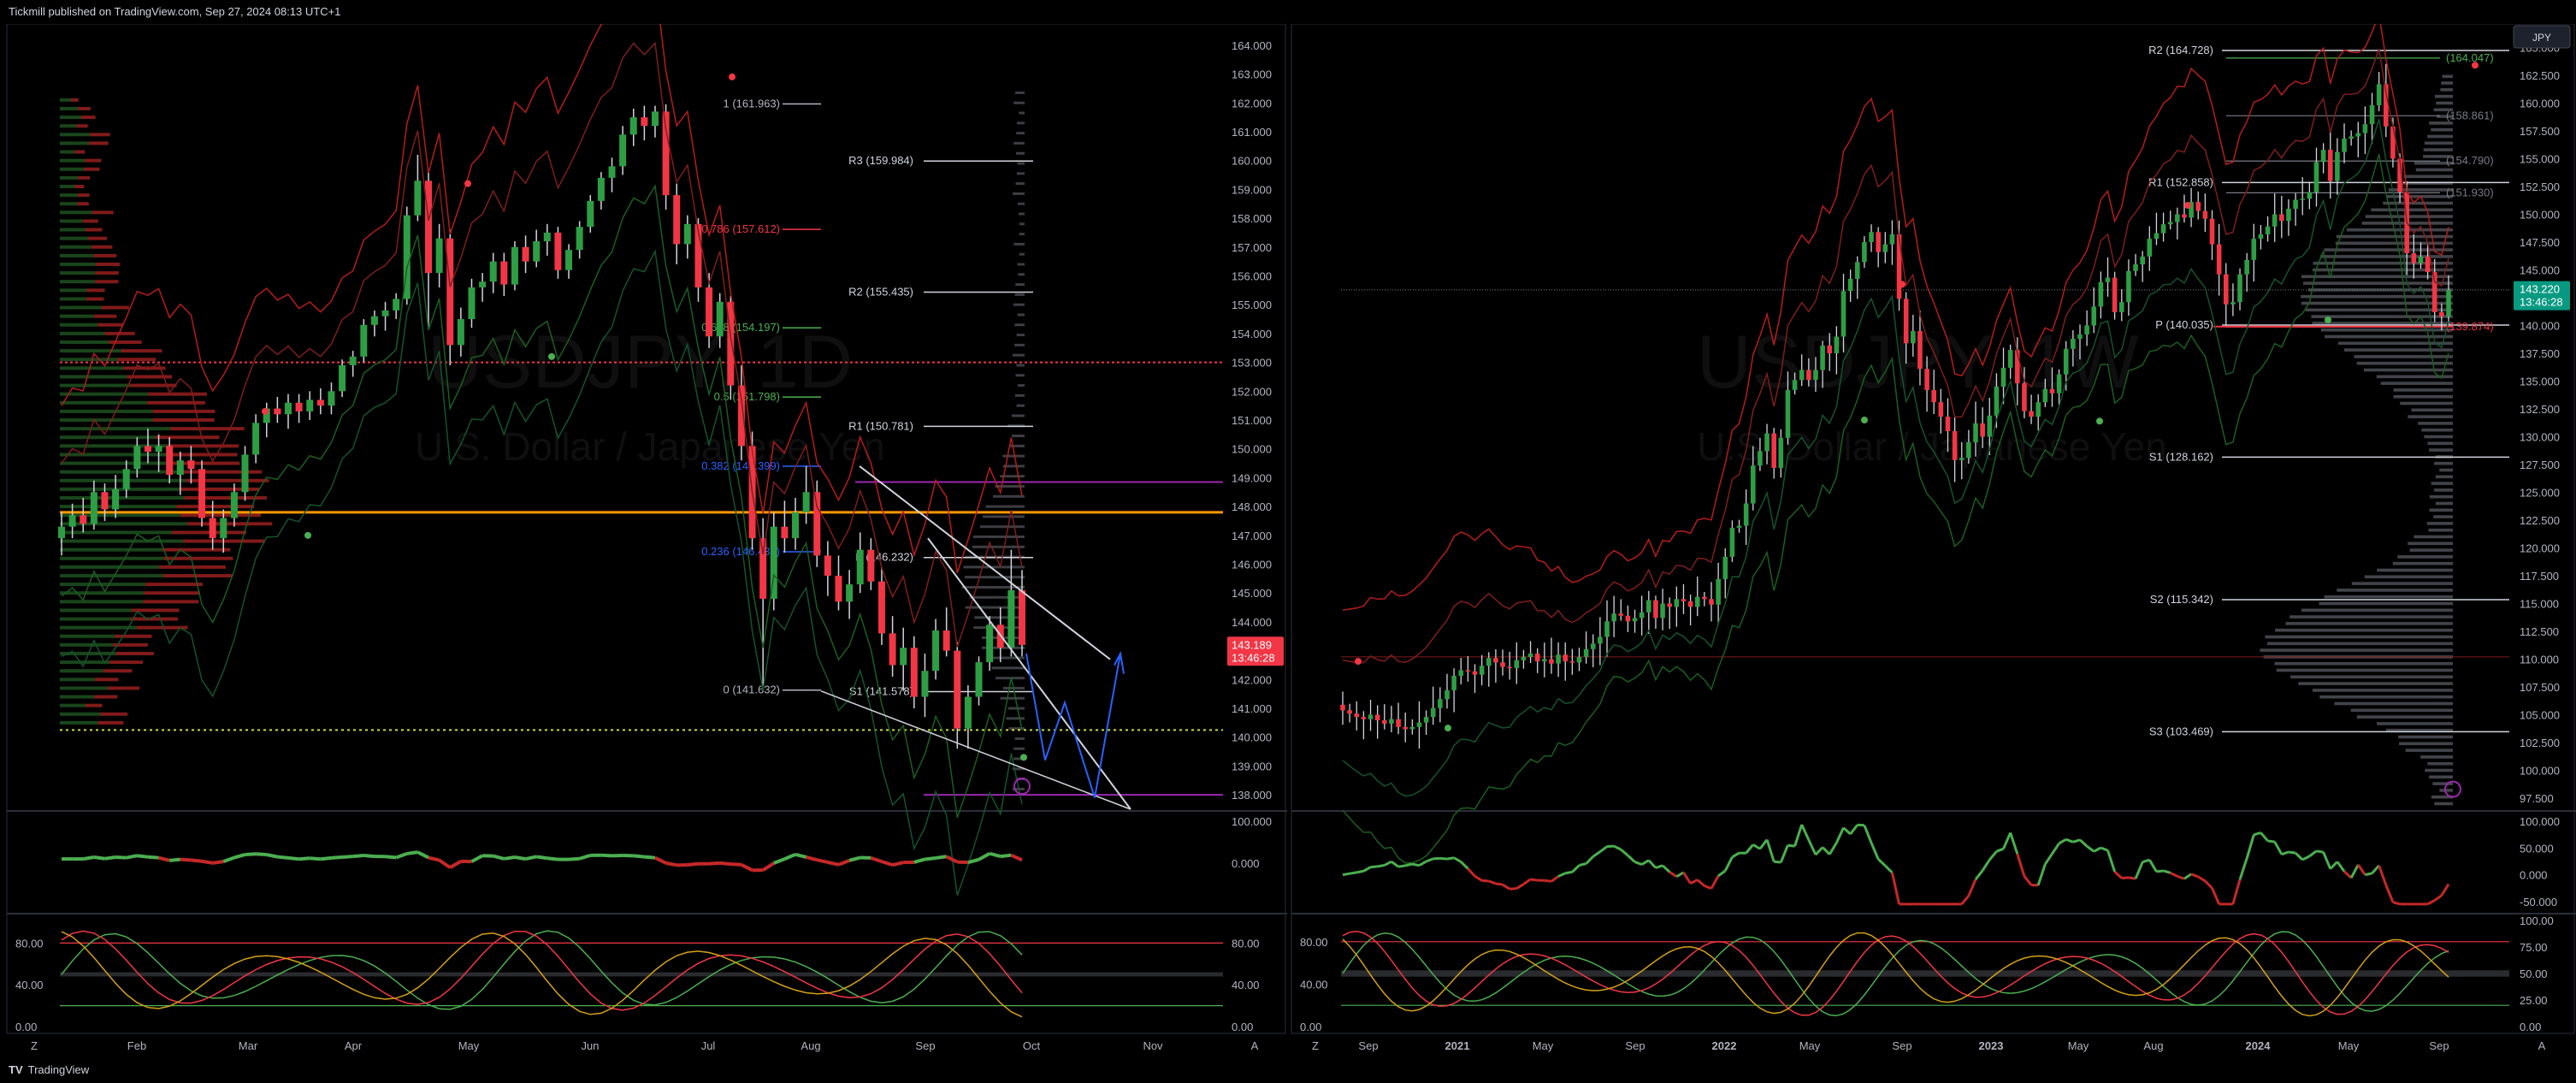 This screenshot has height=1083, width=2576. What do you see at coordinates (58, 1069) in the screenshot?
I see `footer-brand: TradingView` at bounding box center [58, 1069].